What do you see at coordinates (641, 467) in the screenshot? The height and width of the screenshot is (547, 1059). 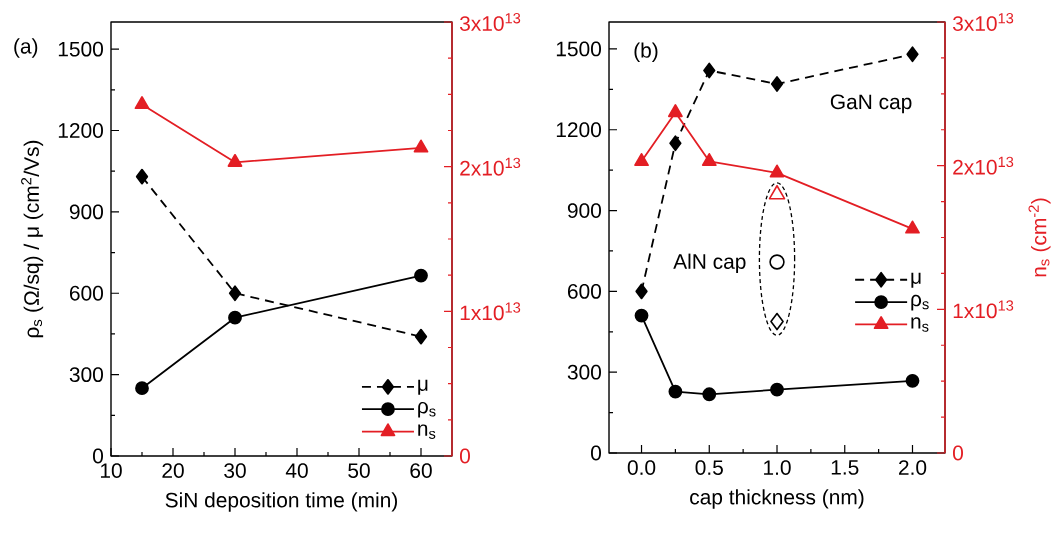 I see `x-tick-label: 0.0` at bounding box center [641, 467].